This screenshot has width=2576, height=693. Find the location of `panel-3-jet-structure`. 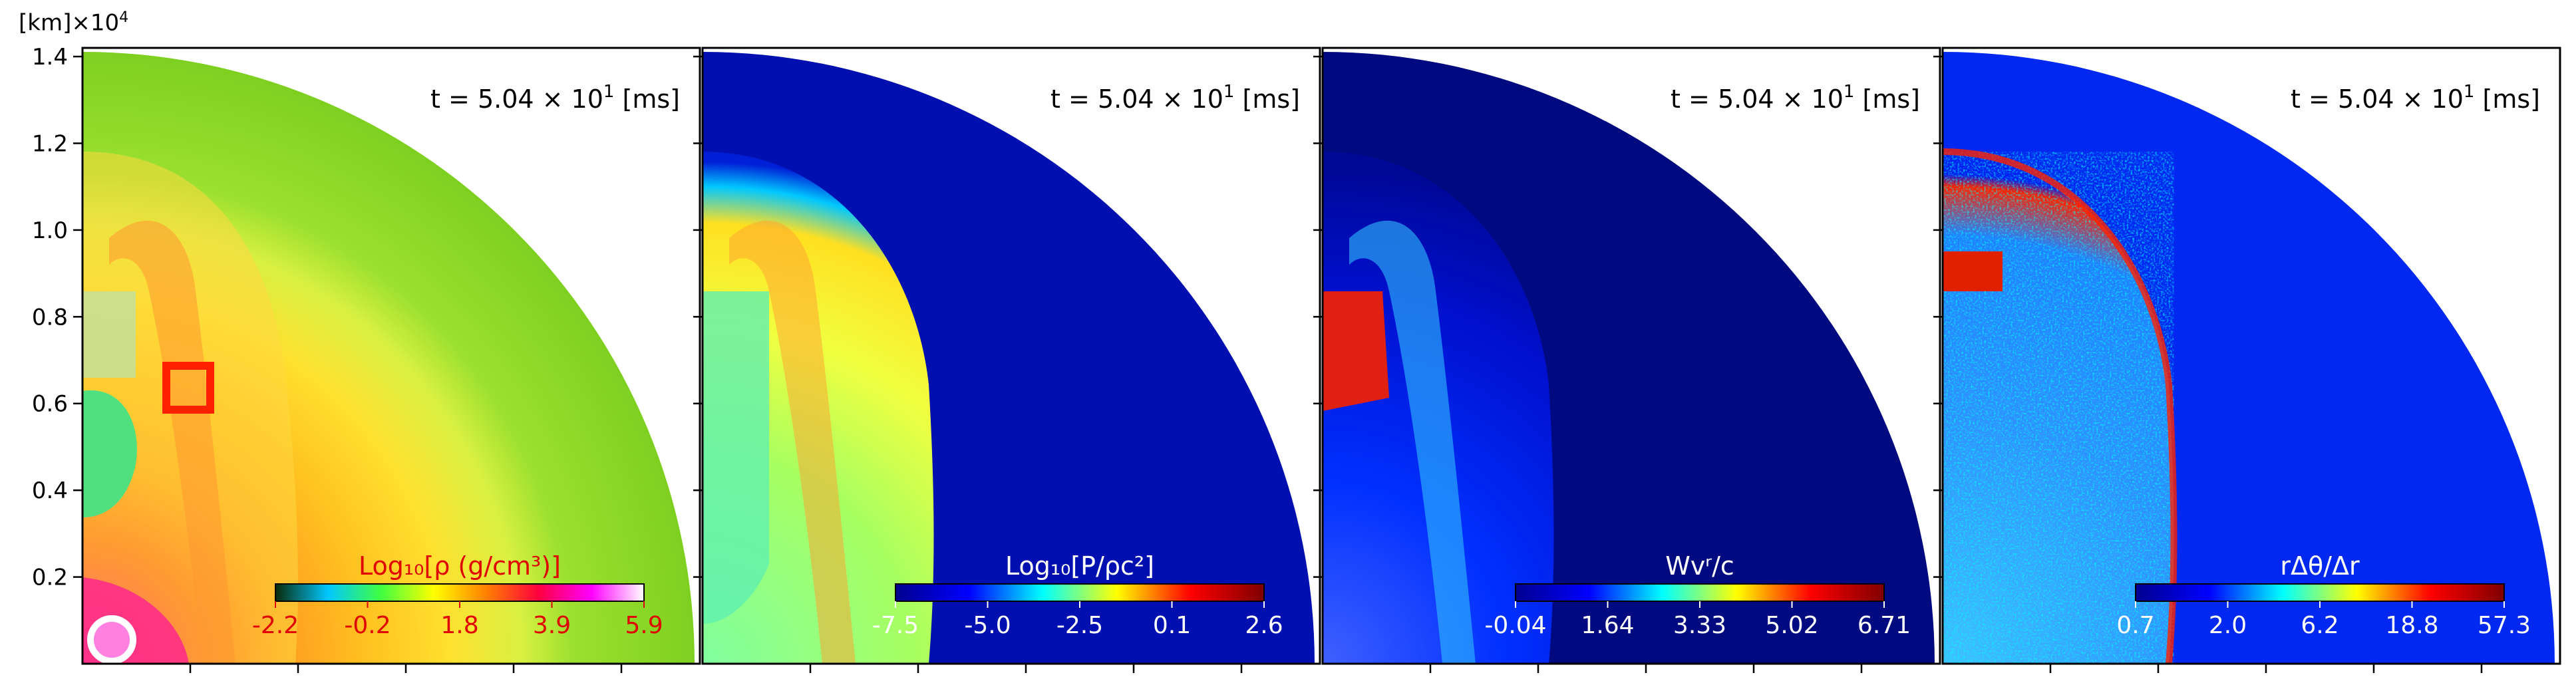

panel-3-jet-structure is located at coordinates (1412, 442).